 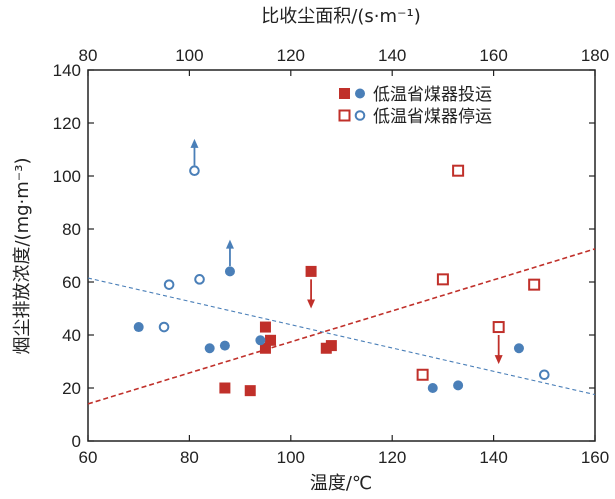 What do you see at coordinates (71, 335) in the screenshot?
I see `y-tick-label: 40` at bounding box center [71, 335].